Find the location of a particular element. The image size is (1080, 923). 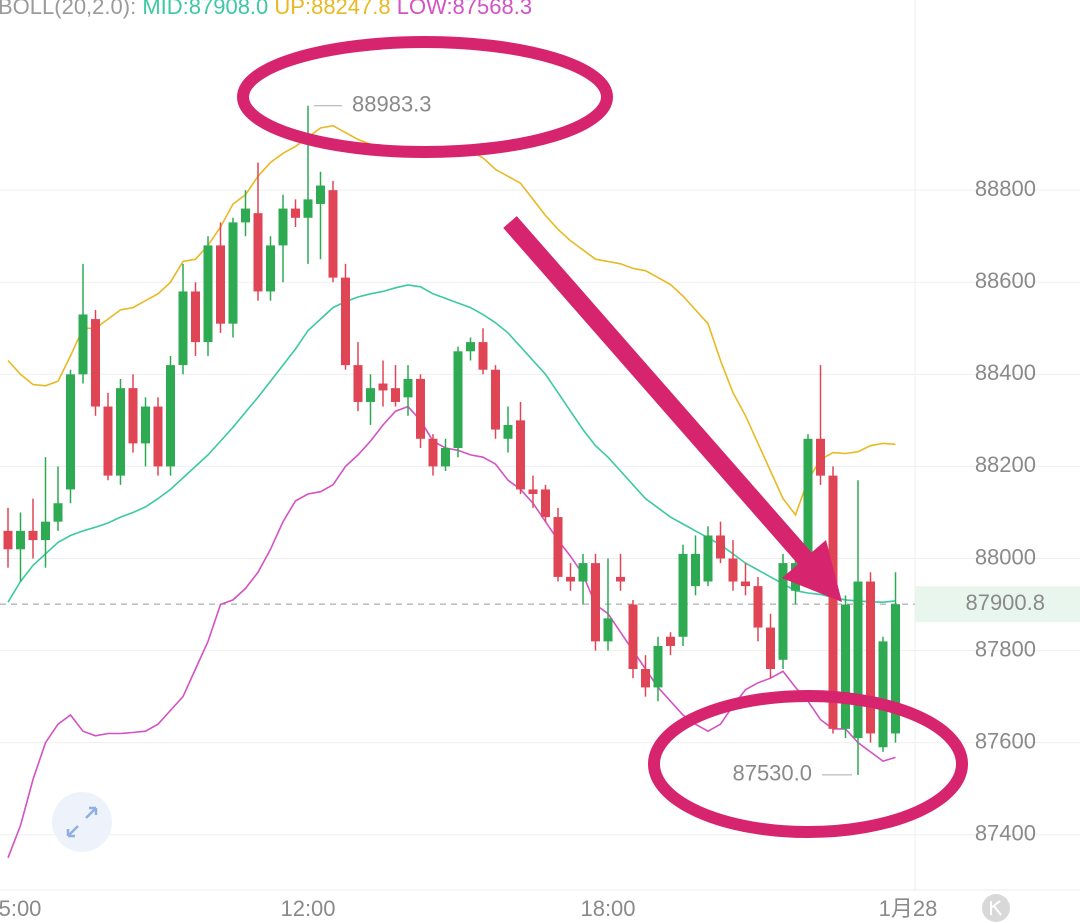

annotation-label: 88983.3 is located at coordinates (392, 104).